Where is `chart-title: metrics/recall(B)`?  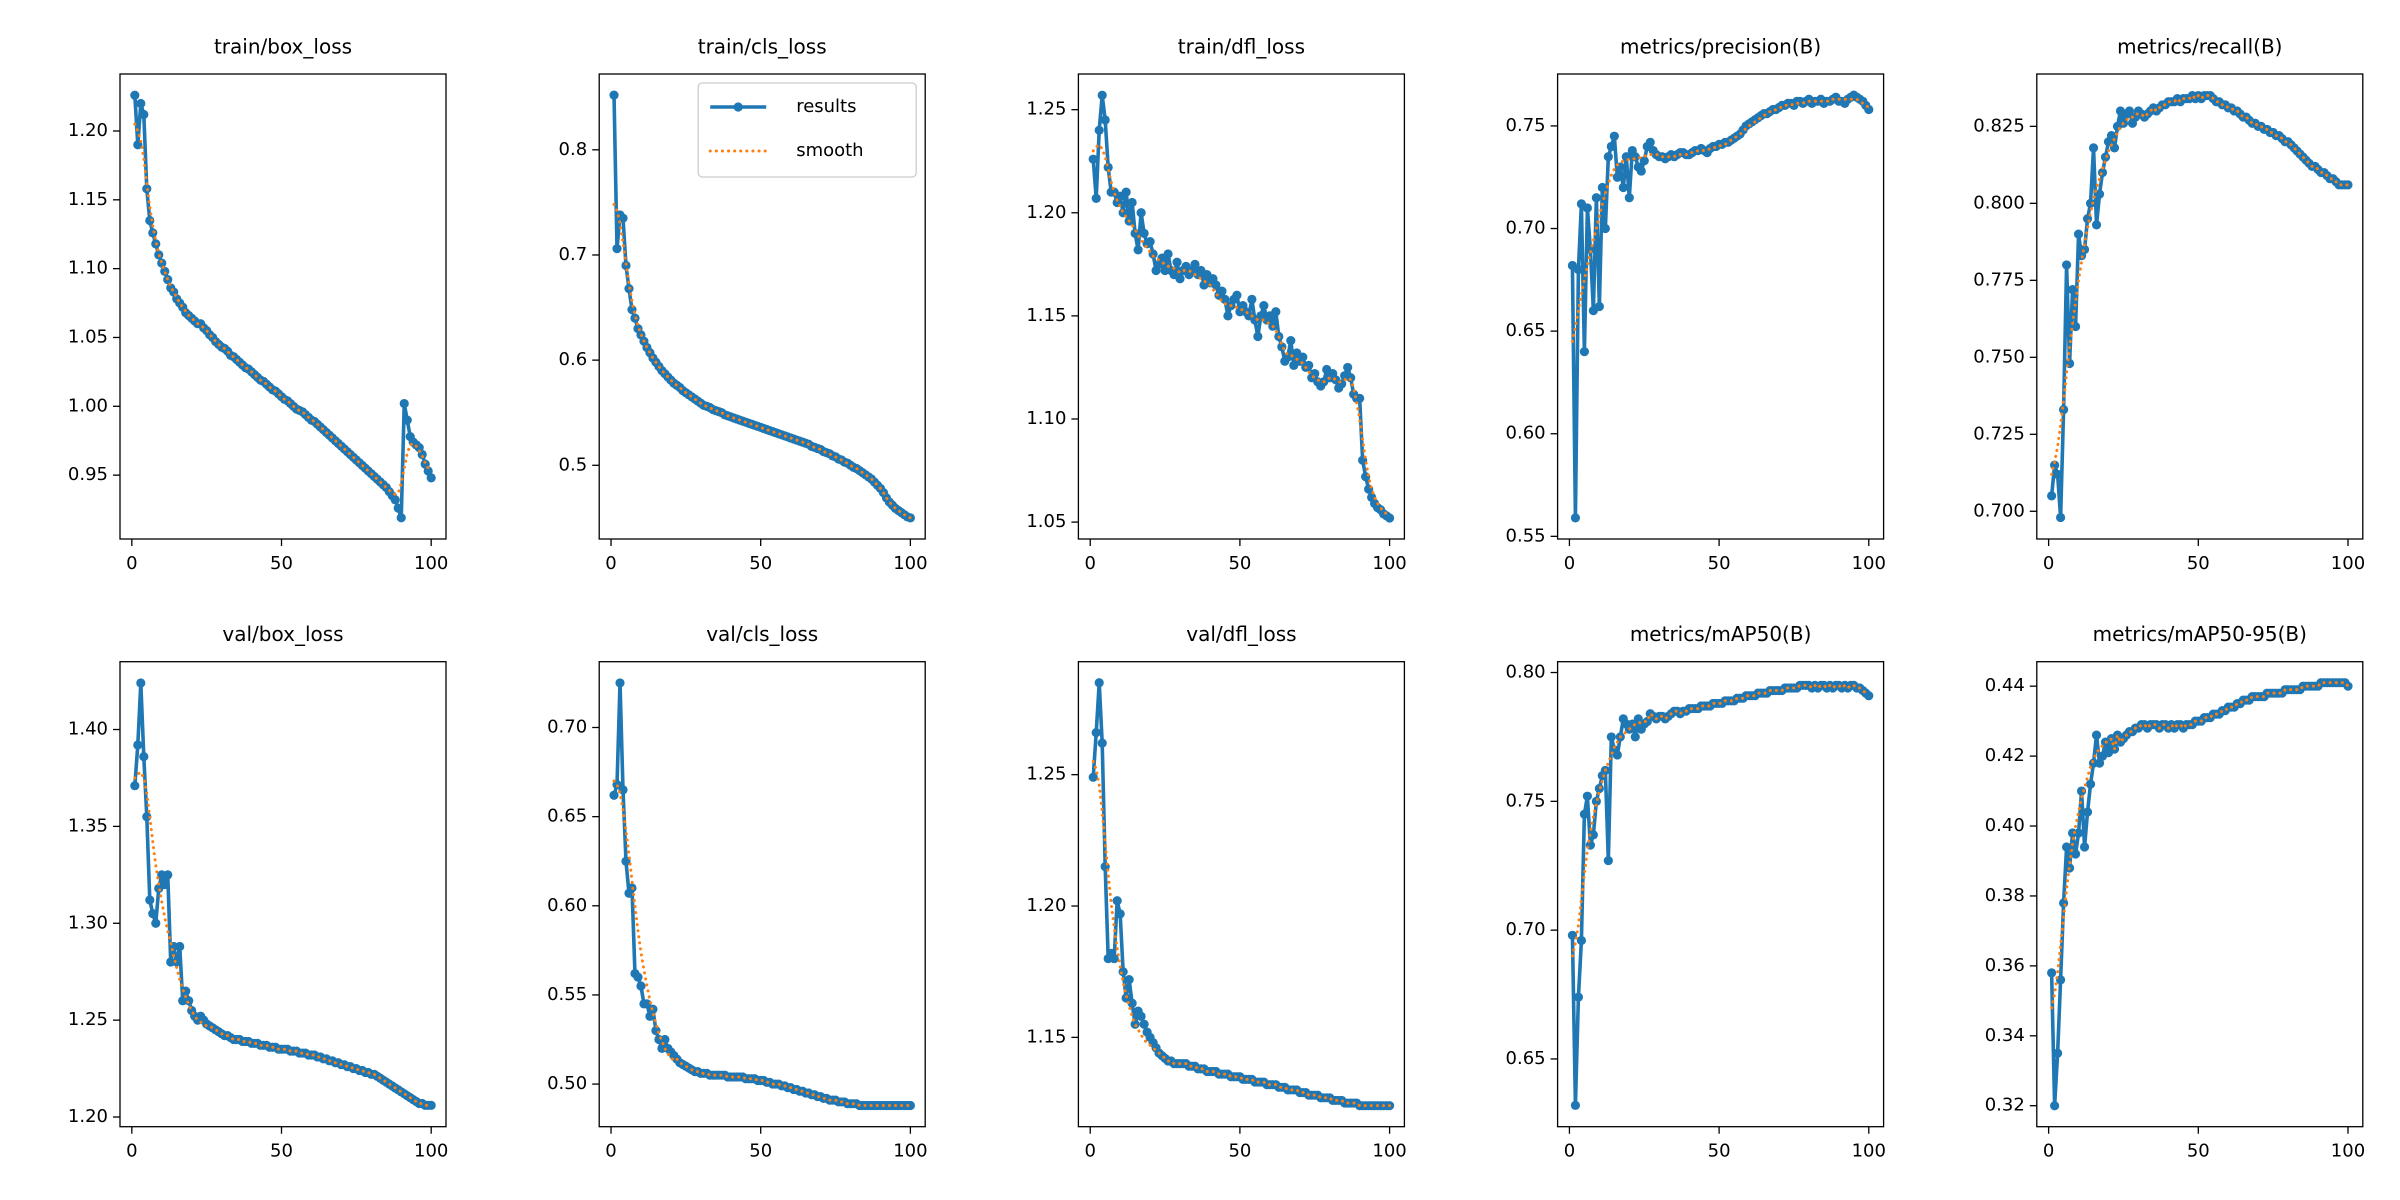
chart-title: metrics/recall(B) is located at coordinates (2199, 47).